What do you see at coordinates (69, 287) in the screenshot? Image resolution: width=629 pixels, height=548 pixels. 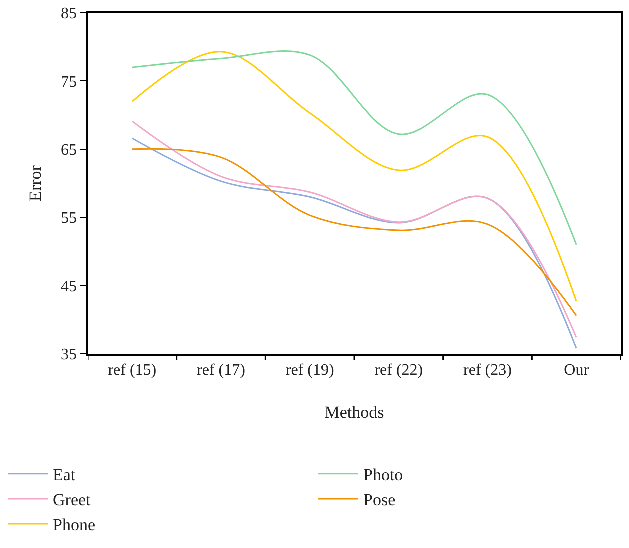 I see `y-tick-label: 45` at bounding box center [69, 287].